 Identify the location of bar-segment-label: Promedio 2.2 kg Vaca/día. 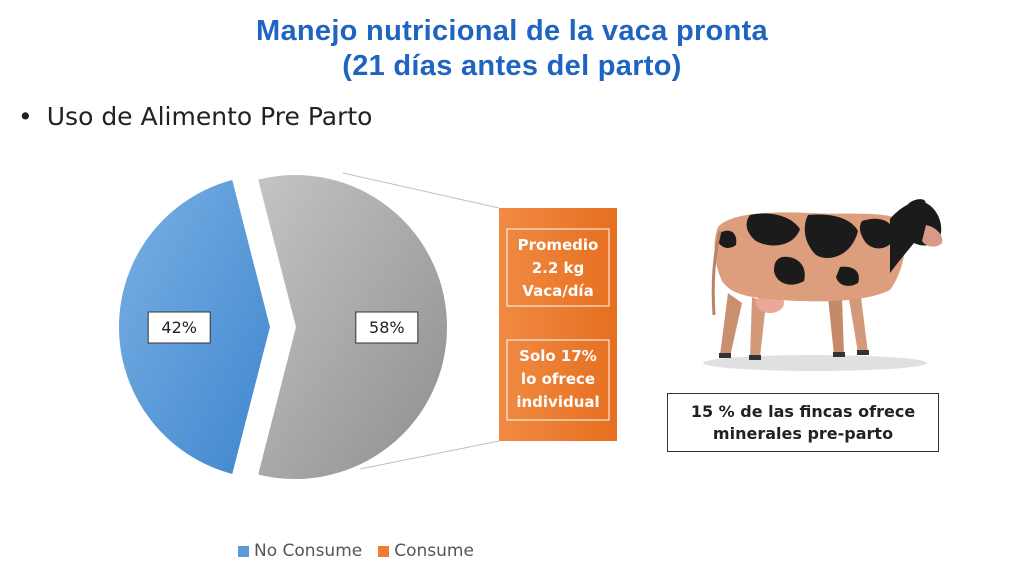
(558, 267).